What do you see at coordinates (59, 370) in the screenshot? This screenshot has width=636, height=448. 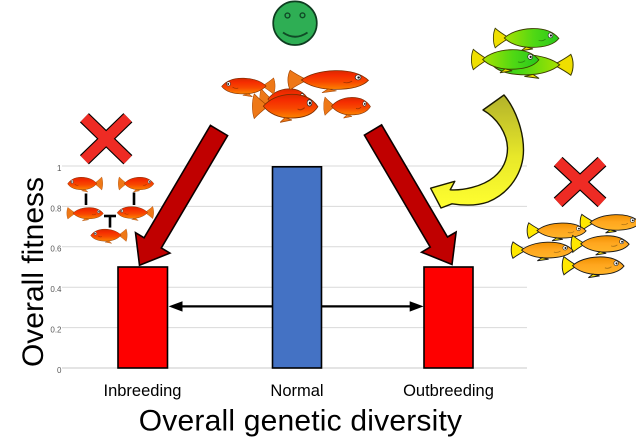 I see `svg-text: 0` at bounding box center [59, 370].